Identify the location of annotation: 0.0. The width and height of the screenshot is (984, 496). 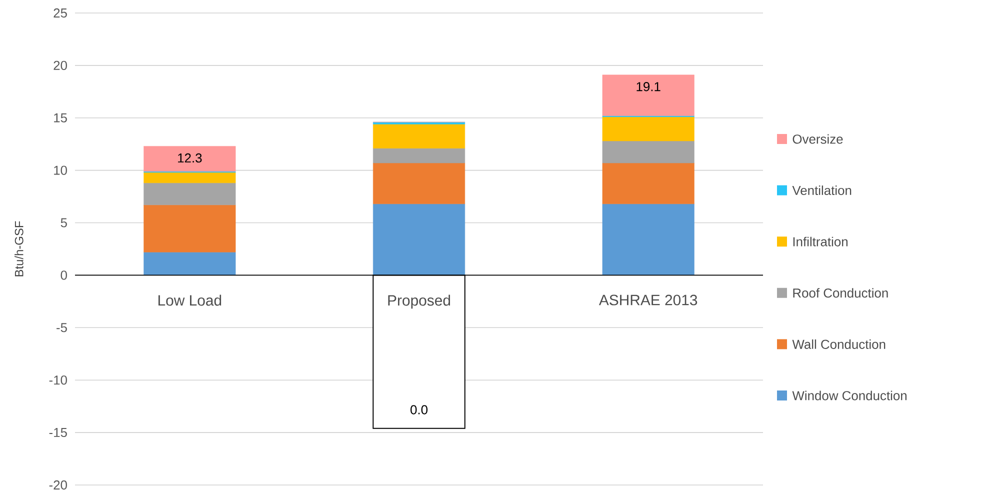
(419, 409).